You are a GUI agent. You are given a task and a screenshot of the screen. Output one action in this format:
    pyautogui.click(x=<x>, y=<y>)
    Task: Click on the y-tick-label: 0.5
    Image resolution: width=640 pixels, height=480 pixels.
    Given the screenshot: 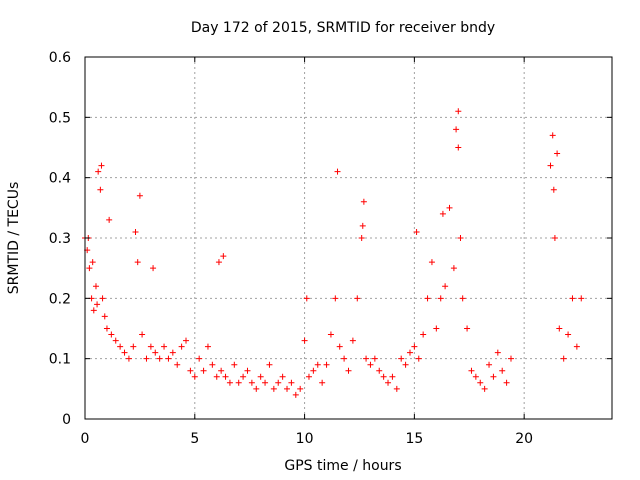 What is the action you would take?
    pyautogui.click(x=60, y=118)
    